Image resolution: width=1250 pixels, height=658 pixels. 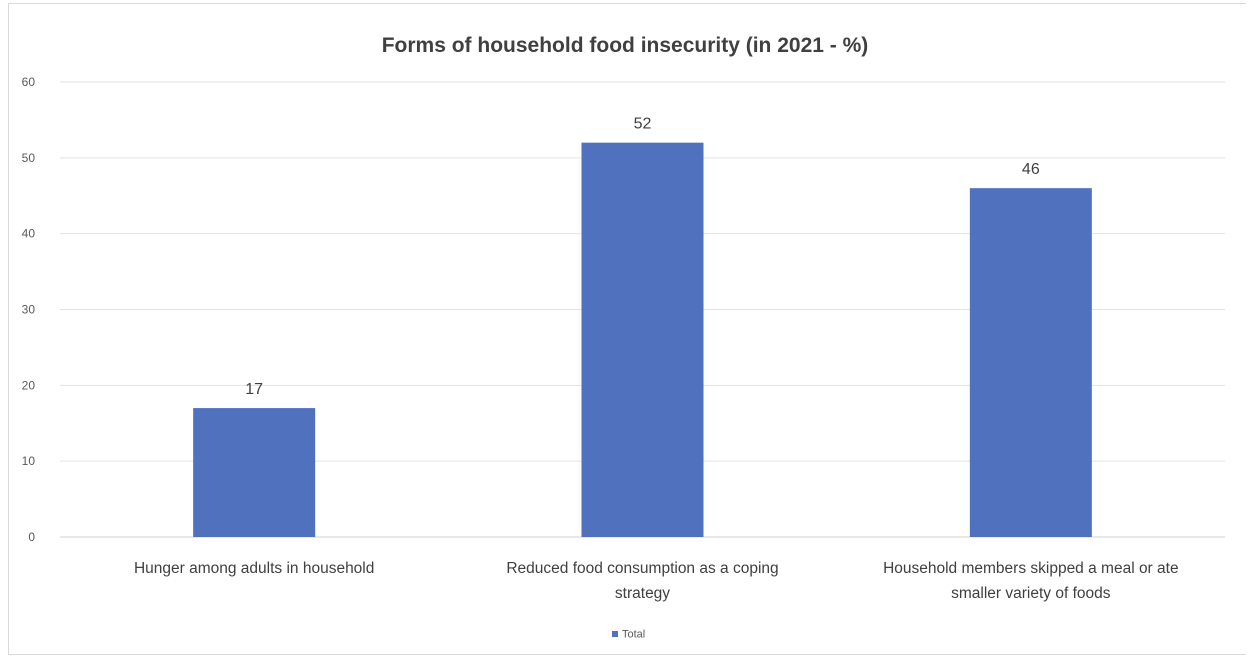 I want to click on y-tick-label: 10, so click(x=29, y=461).